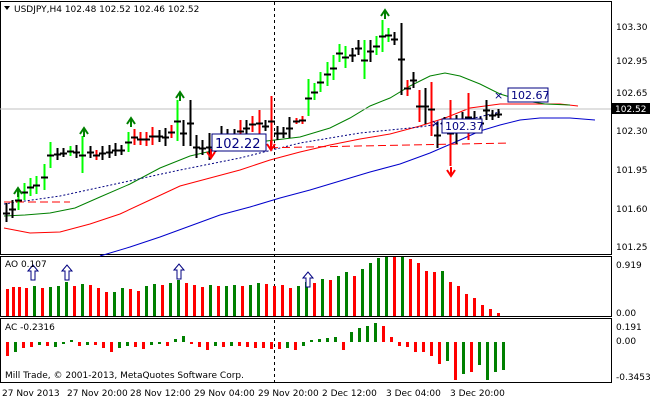  What do you see at coordinates (435, 123) in the screenshot?
I see `cross-marker-icon: ×` at bounding box center [435, 123].